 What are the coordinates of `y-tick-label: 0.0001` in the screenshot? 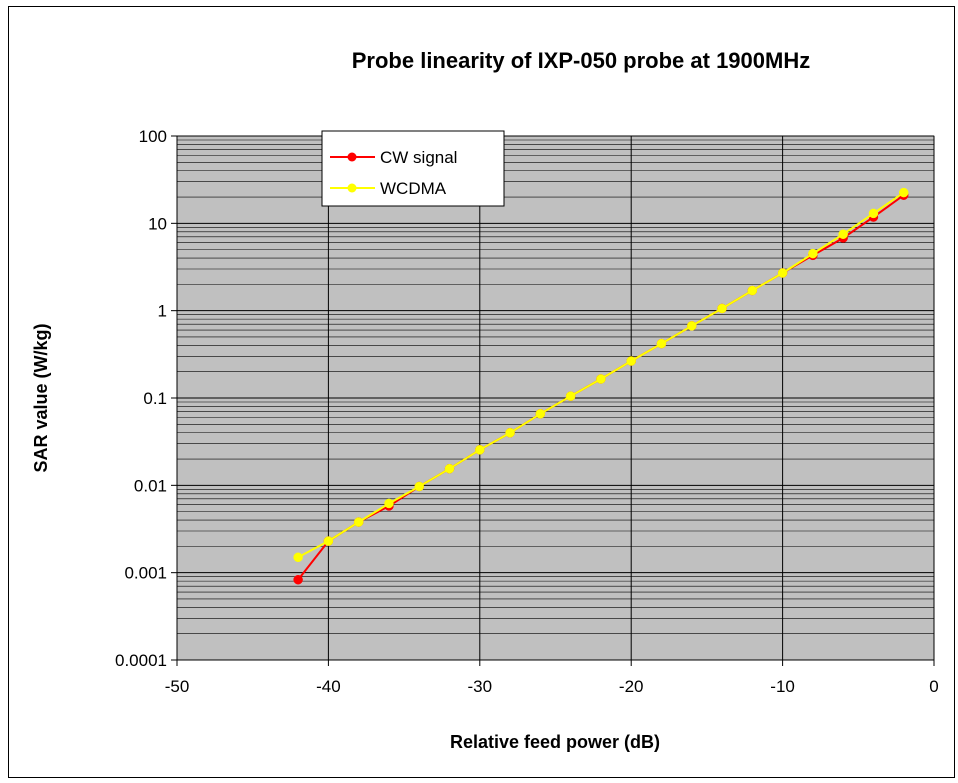 It's located at (141, 660).